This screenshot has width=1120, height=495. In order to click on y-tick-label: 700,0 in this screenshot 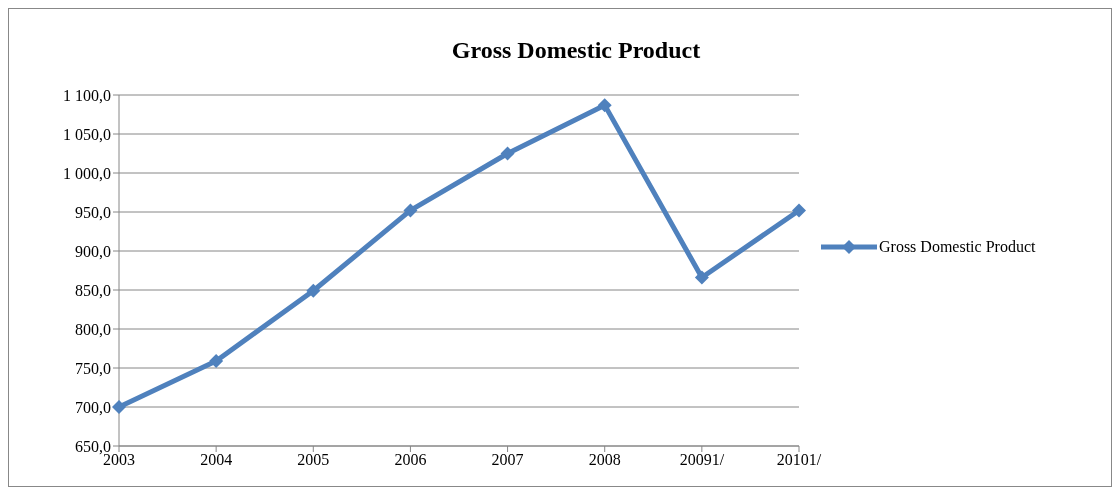, I will do `click(93, 407)`.